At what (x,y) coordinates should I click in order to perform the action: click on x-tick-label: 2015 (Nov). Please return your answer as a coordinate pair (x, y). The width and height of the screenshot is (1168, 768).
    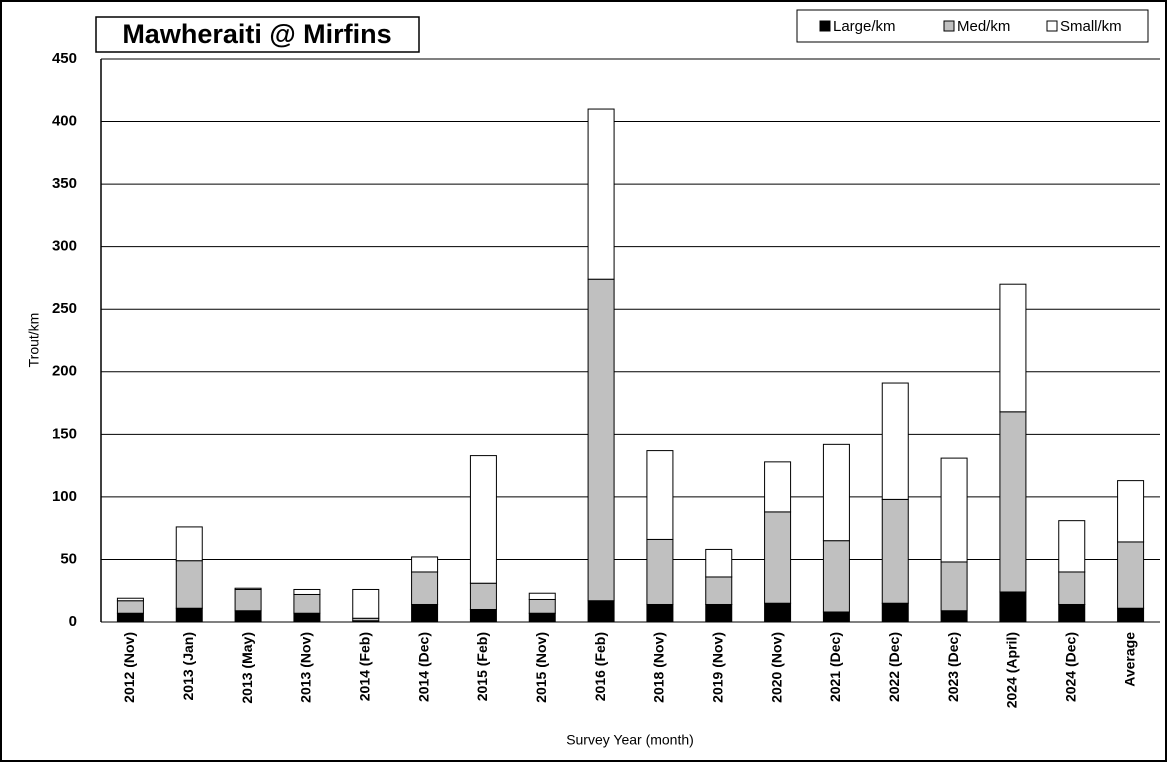
    Looking at the image, I should click on (541, 667).